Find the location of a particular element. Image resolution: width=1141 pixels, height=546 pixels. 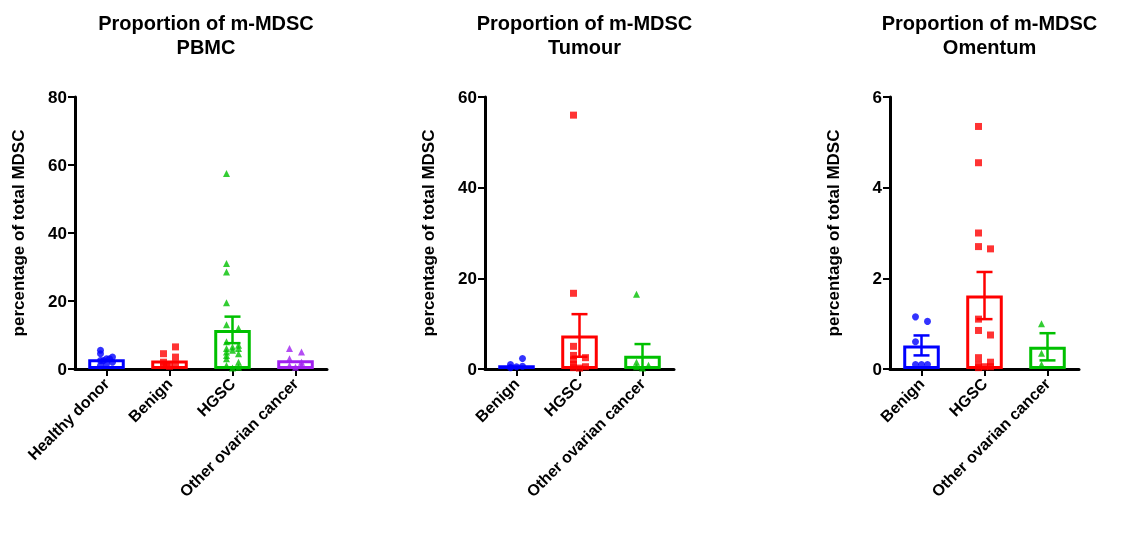

chart-subtitle: Omentum is located at coordinates (989, 47).